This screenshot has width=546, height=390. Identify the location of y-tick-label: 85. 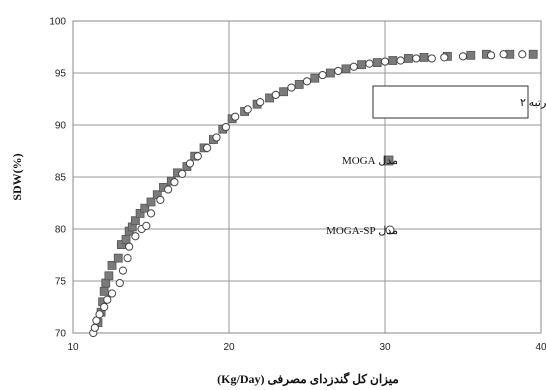
(61, 178).